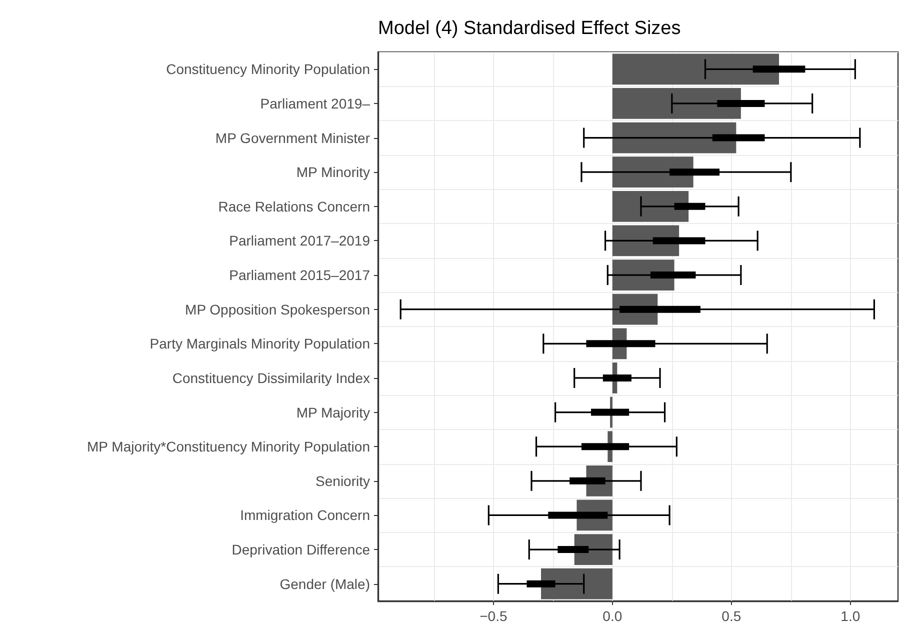 Image resolution: width=900 pixels, height=631 pixels. Describe the element at coordinates (271, 378) in the screenshot. I see `y-tick-label: Constituency Dissimilarity Index` at that location.